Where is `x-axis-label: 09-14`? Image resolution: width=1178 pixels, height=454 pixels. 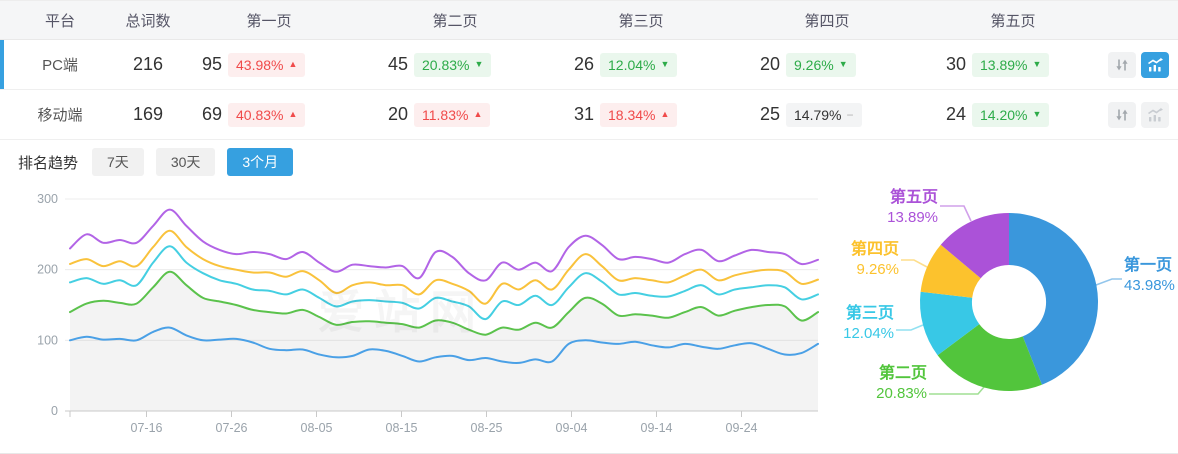 x-axis-label: 09-14 is located at coordinates (657, 428).